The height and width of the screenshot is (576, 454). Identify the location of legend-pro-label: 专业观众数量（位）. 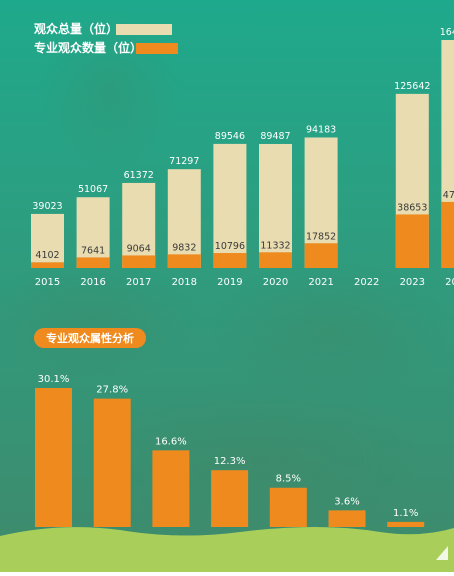
(88, 47).